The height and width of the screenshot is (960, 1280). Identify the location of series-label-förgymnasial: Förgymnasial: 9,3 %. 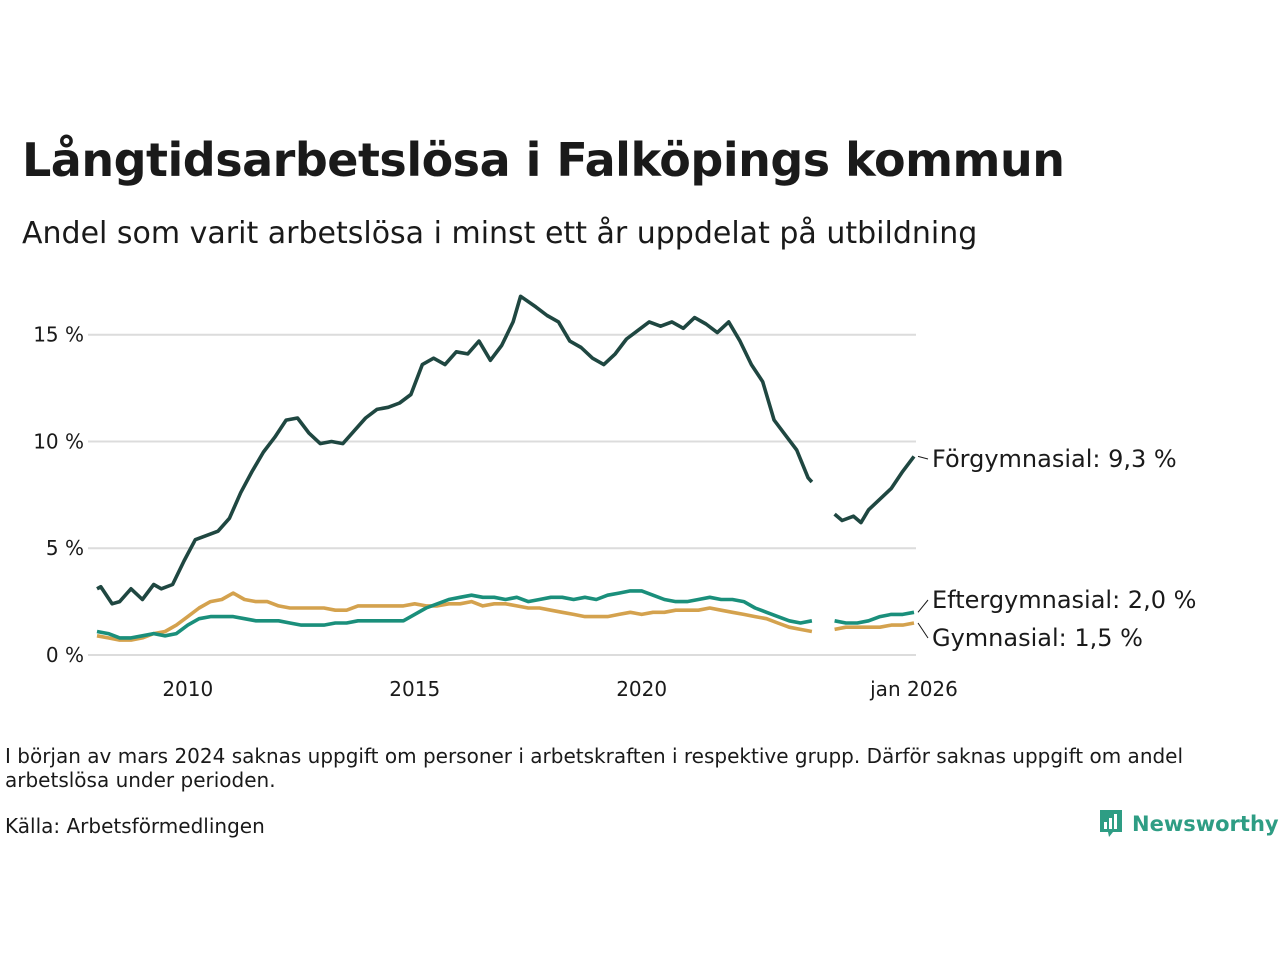
(1054, 459).